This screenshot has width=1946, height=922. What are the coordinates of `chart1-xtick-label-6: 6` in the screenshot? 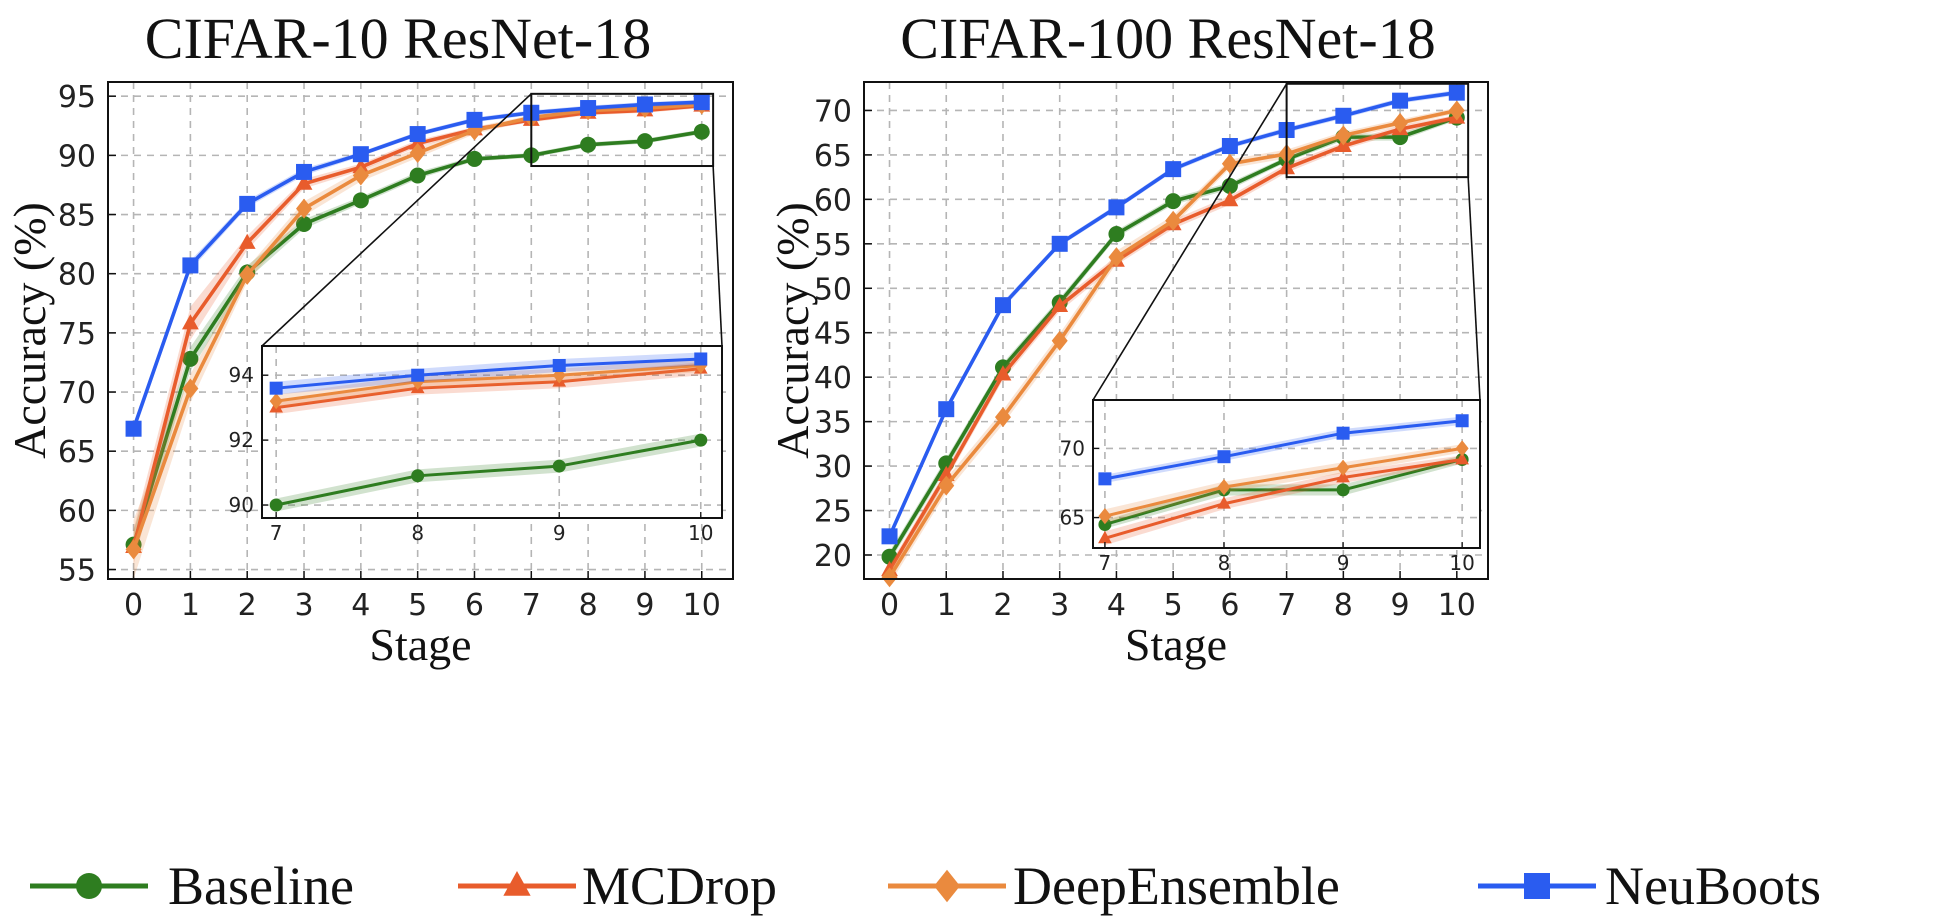 It's located at (474, 605).